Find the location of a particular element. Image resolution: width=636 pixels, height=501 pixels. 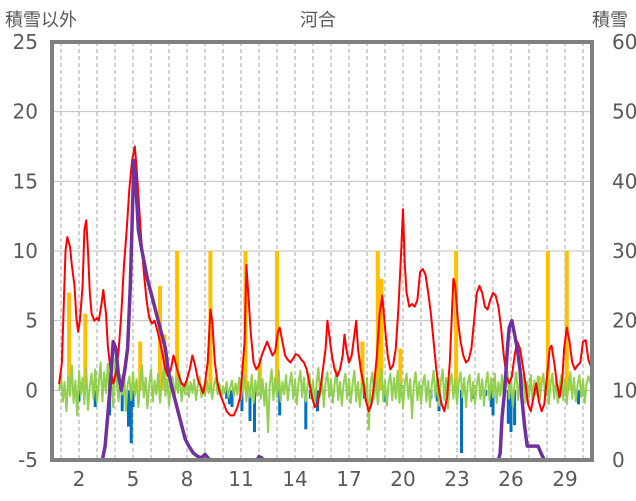

x-tick-label: 11 is located at coordinates (240, 479).